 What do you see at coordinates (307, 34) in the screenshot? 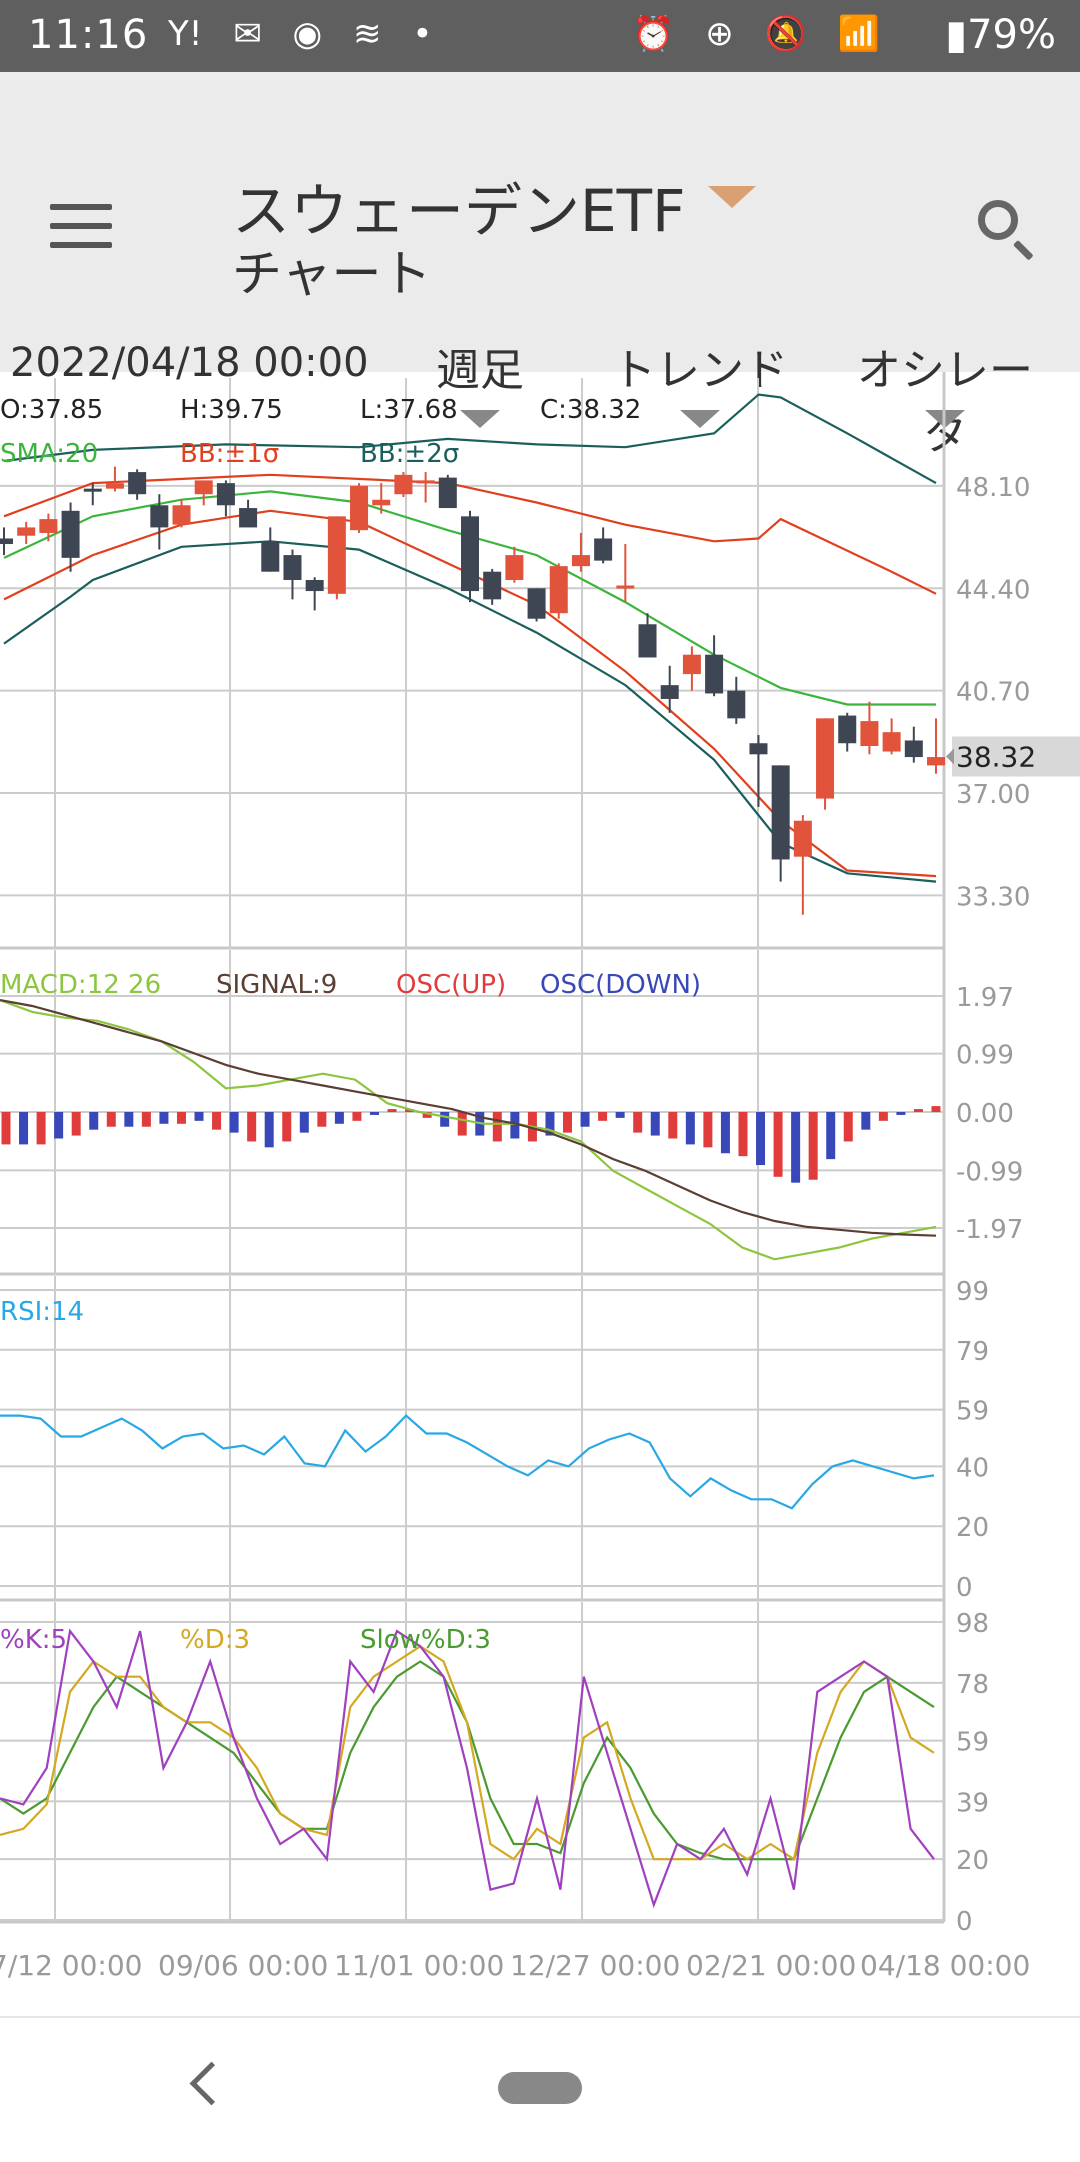
I see `app-icon: ◉` at bounding box center [307, 34].